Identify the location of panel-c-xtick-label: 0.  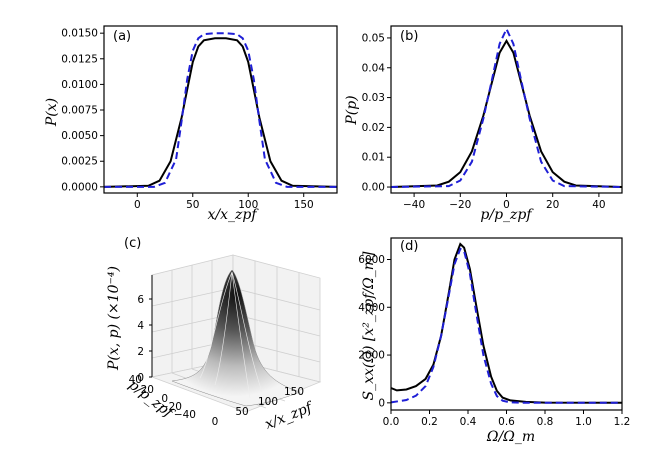
(215, 422).